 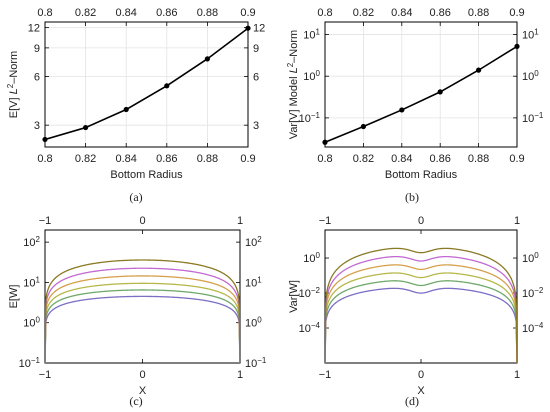 What do you see at coordinates (421, 221) in the screenshot?
I see `x-tick-label-top: 0` at bounding box center [421, 221].